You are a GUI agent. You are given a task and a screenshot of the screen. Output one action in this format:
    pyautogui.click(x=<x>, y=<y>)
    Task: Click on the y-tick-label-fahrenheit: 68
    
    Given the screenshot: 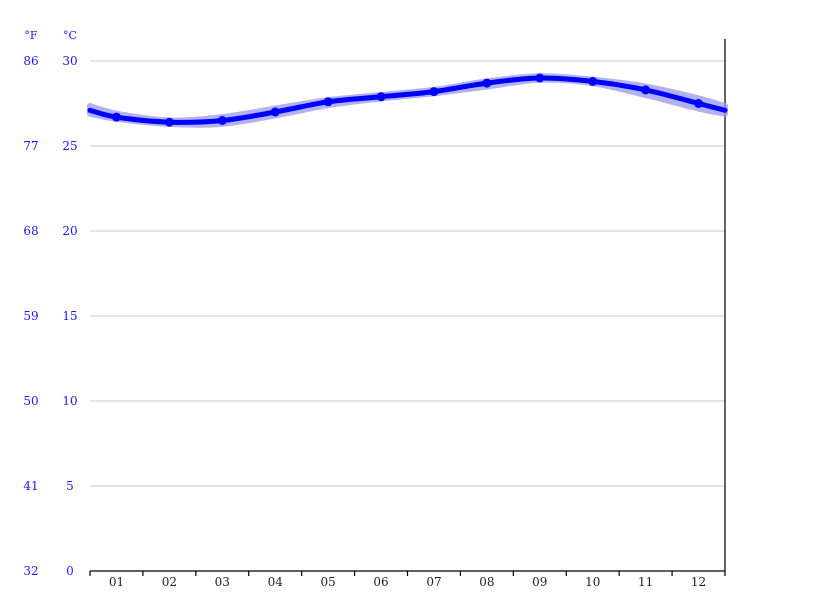 What is the action you would take?
    pyautogui.click(x=30, y=231)
    